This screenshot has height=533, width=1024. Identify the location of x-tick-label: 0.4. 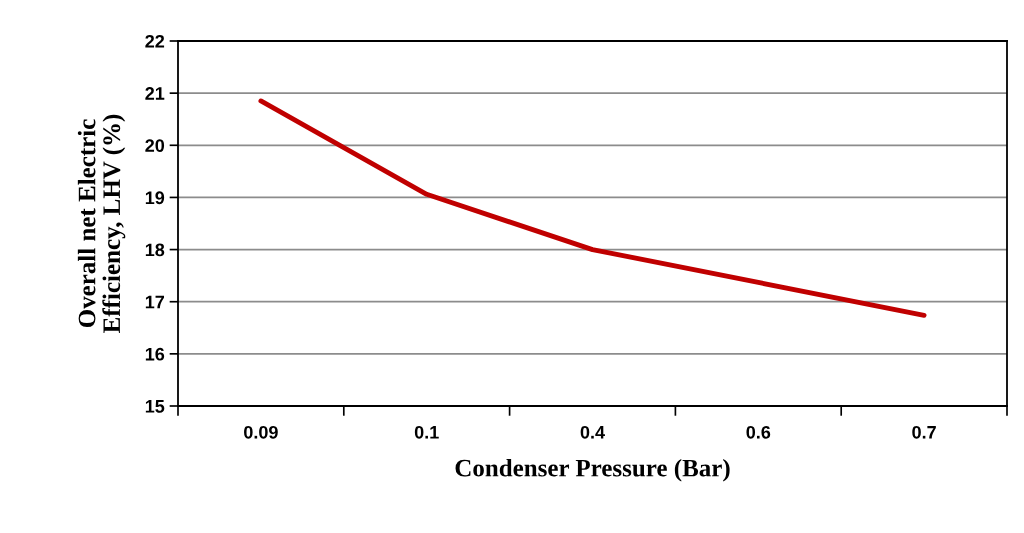
(592, 432).